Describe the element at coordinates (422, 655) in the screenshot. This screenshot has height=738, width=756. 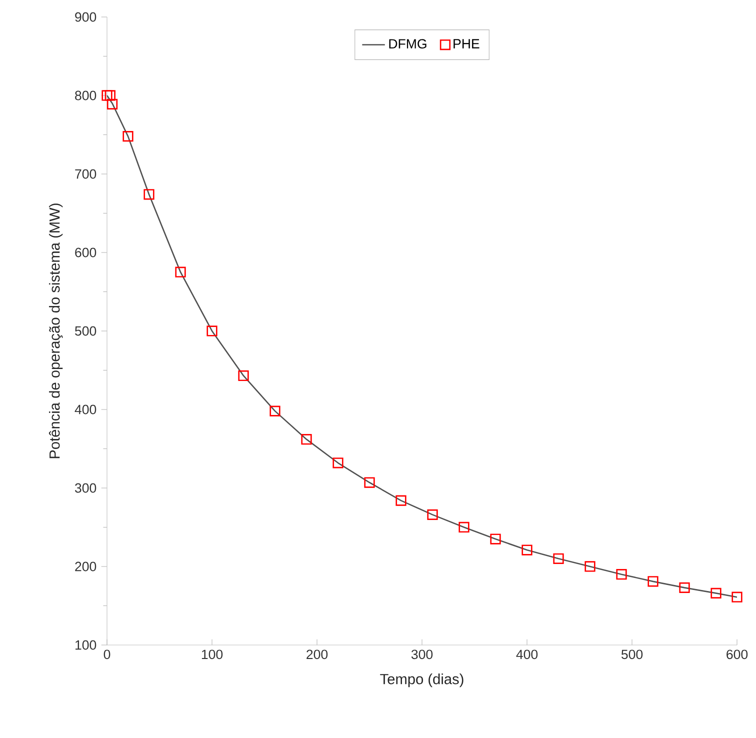
I see `x-tick-label: 300` at that location.